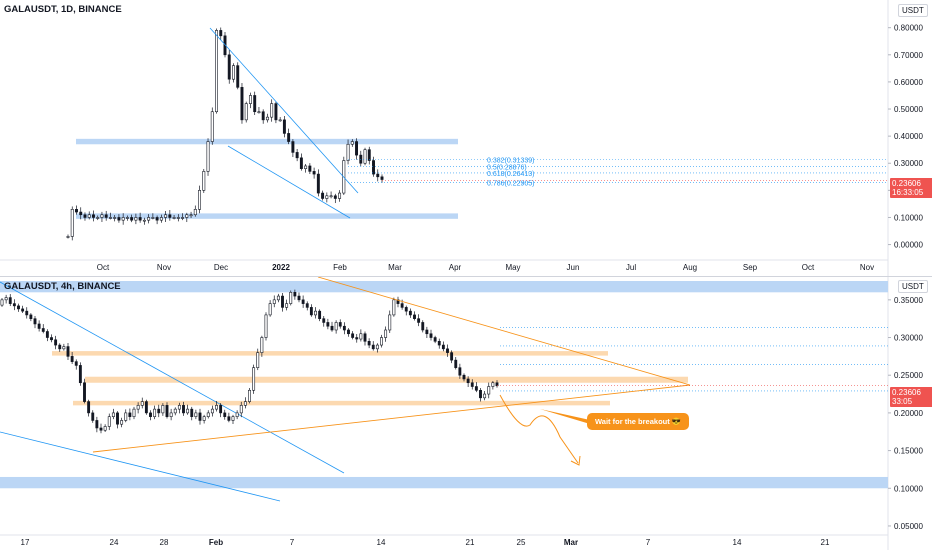 This screenshot has height=550, width=932. What do you see at coordinates (25, 542) in the screenshot?
I see `x-tick-label: 17` at bounding box center [25, 542].